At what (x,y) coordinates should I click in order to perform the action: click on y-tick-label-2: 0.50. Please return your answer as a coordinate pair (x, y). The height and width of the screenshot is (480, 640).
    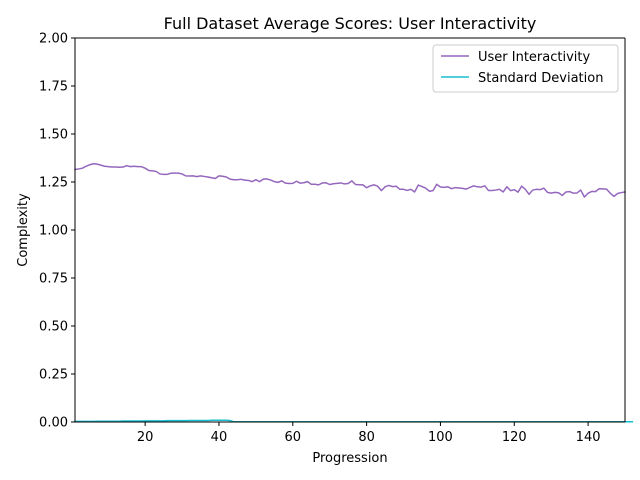
    Looking at the image, I should click on (53, 327).